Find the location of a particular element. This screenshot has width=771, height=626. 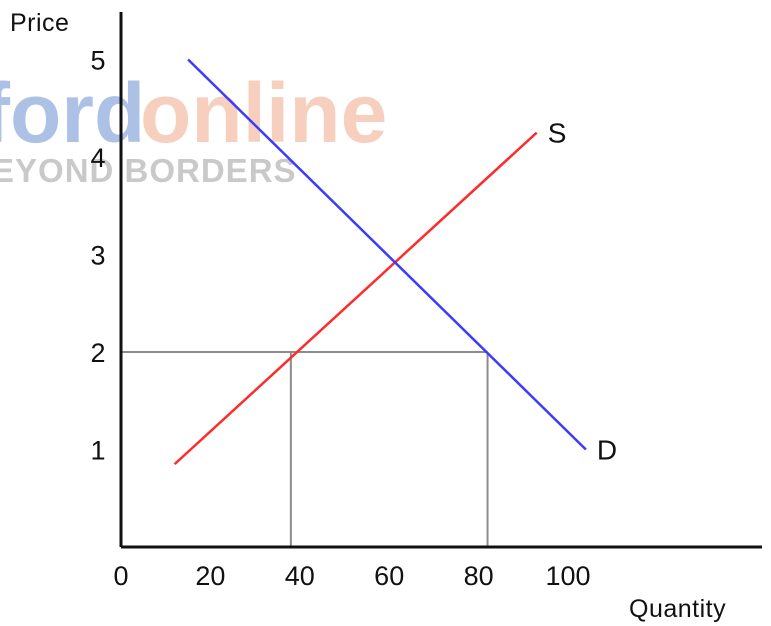

x-tick-labels: 0 20 40 60 80 100 is located at coordinates (351, 576).